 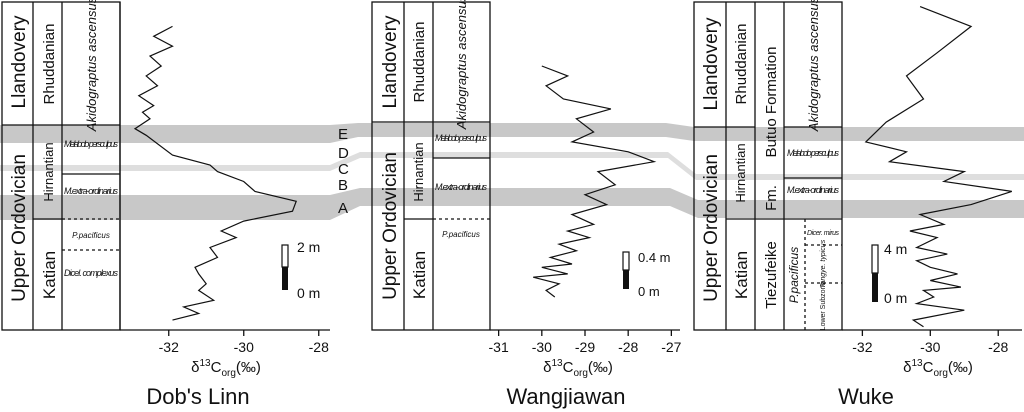 I want to click on band-a, so click(x=512, y=204).